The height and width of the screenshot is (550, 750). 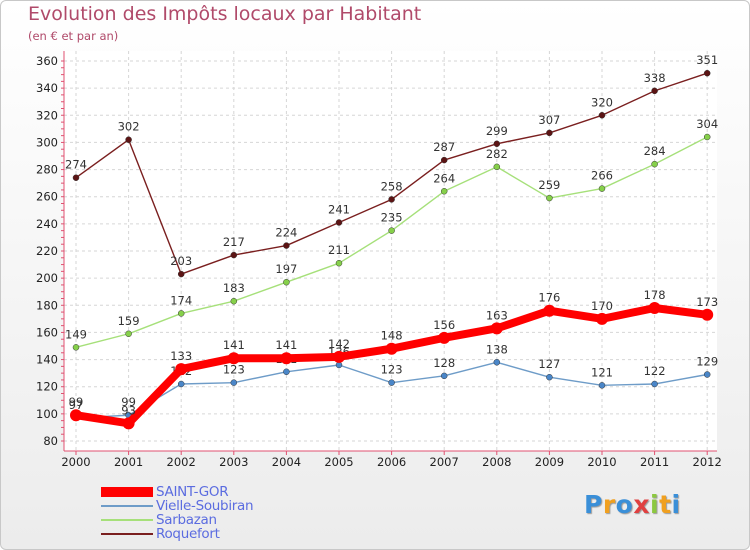 I want to click on data-label-saint-gor: 178, so click(x=655, y=295).